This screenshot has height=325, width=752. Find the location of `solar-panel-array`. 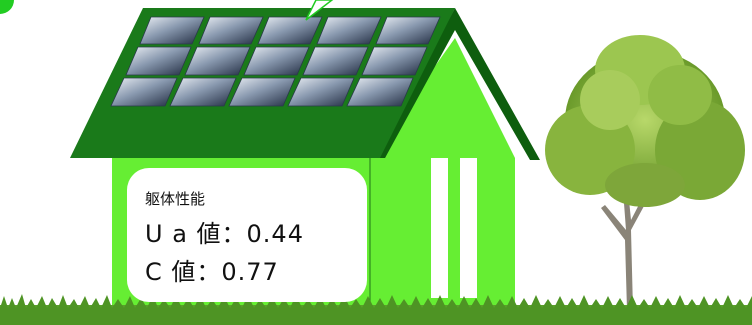

solar-panel-array is located at coordinates (275, 61).